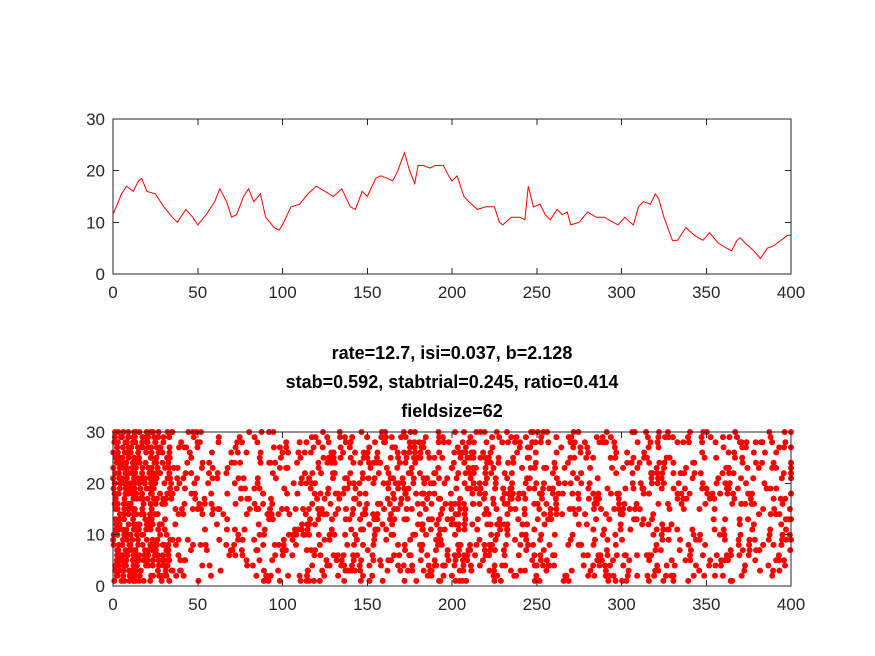 Image resolution: width=875 pixels, height=656 pixels. What do you see at coordinates (282, 604) in the screenshot?
I see `plot2-xtick-label: 100` at bounding box center [282, 604].